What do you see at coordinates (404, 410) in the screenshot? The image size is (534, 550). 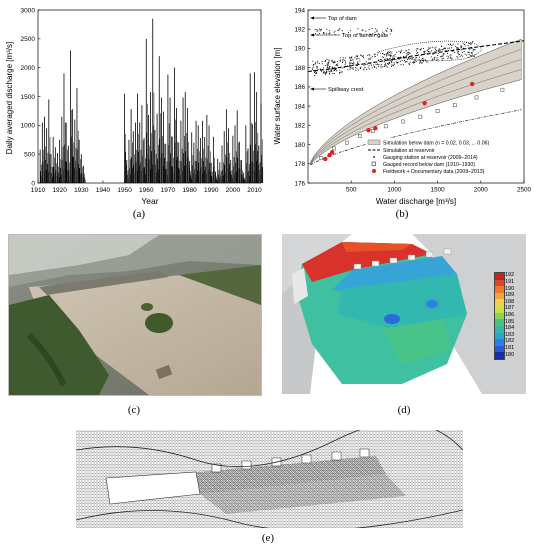 I see `caption-d: (d)` at bounding box center [404, 410].